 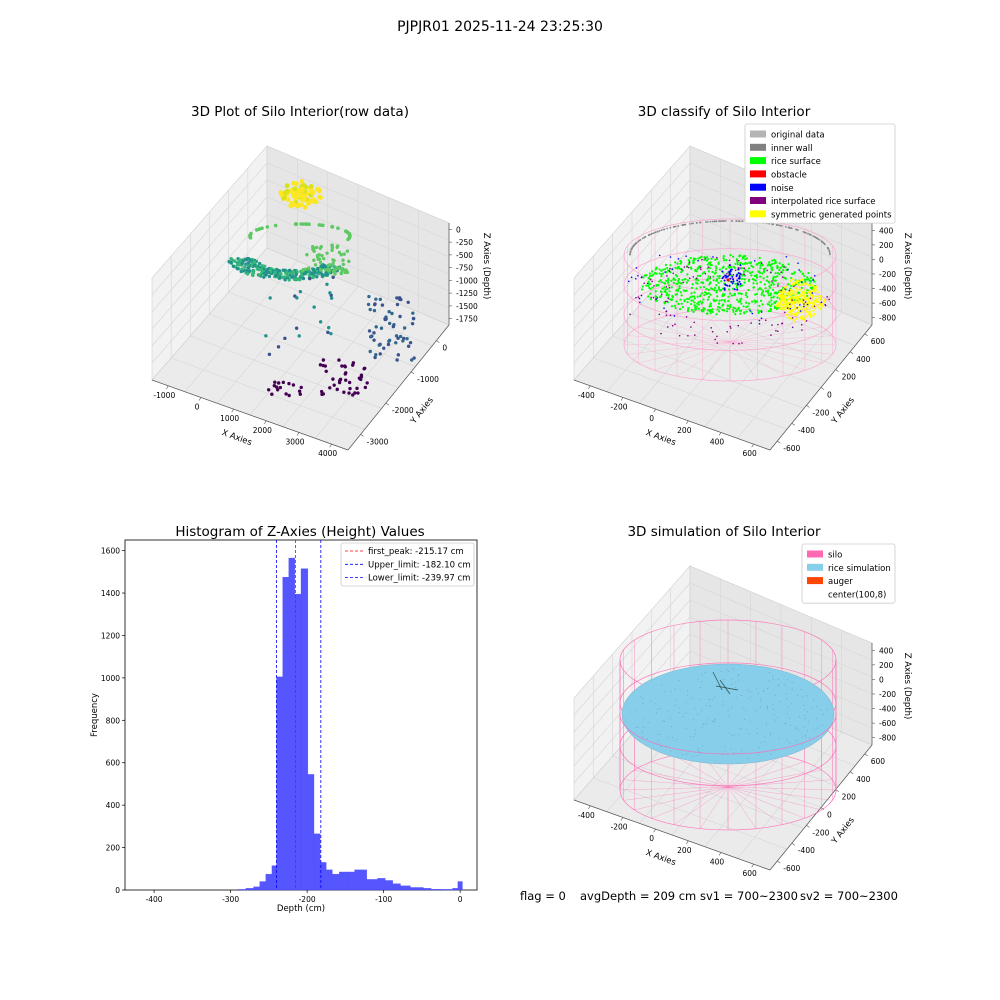 I want to click on x-tick-label: 0, so click(x=460, y=899).